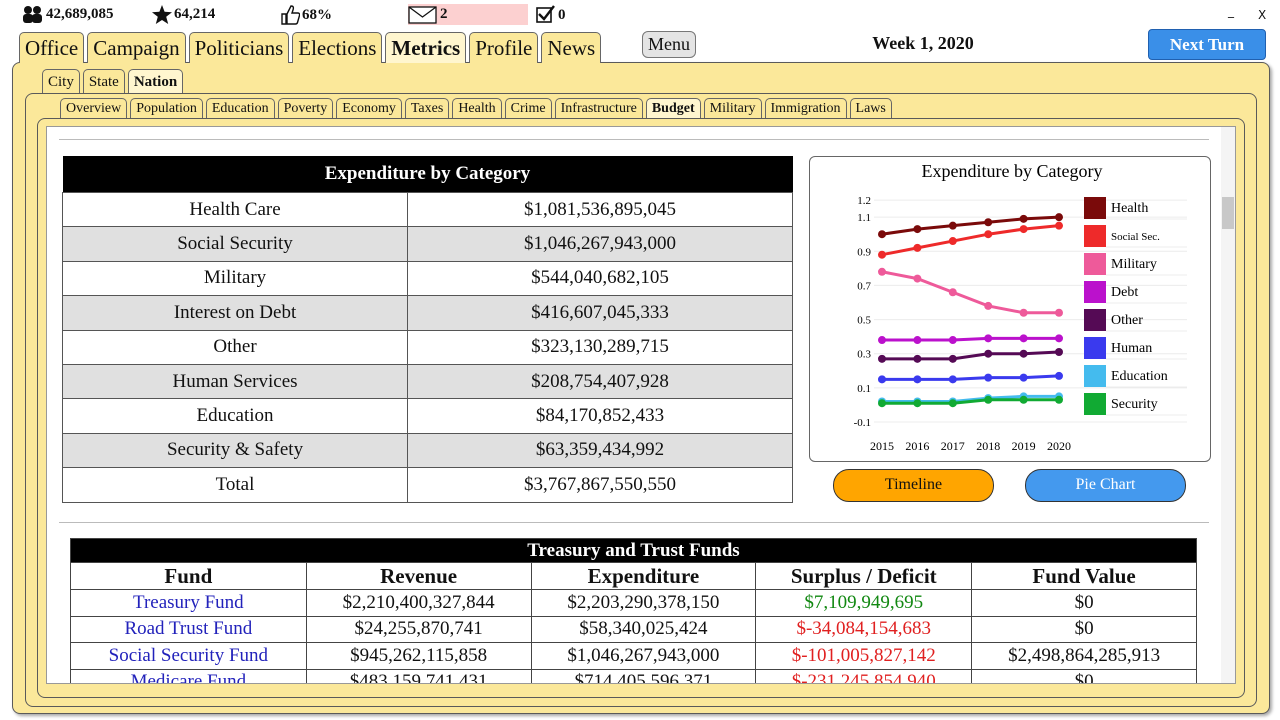 Image resolution: width=1280 pixels, height=720 pixels. What do you see at coordinates (643, 629) in the screenshot?
I see `fund-cell: $58,340,025,424` at bounding box center [643, 629].